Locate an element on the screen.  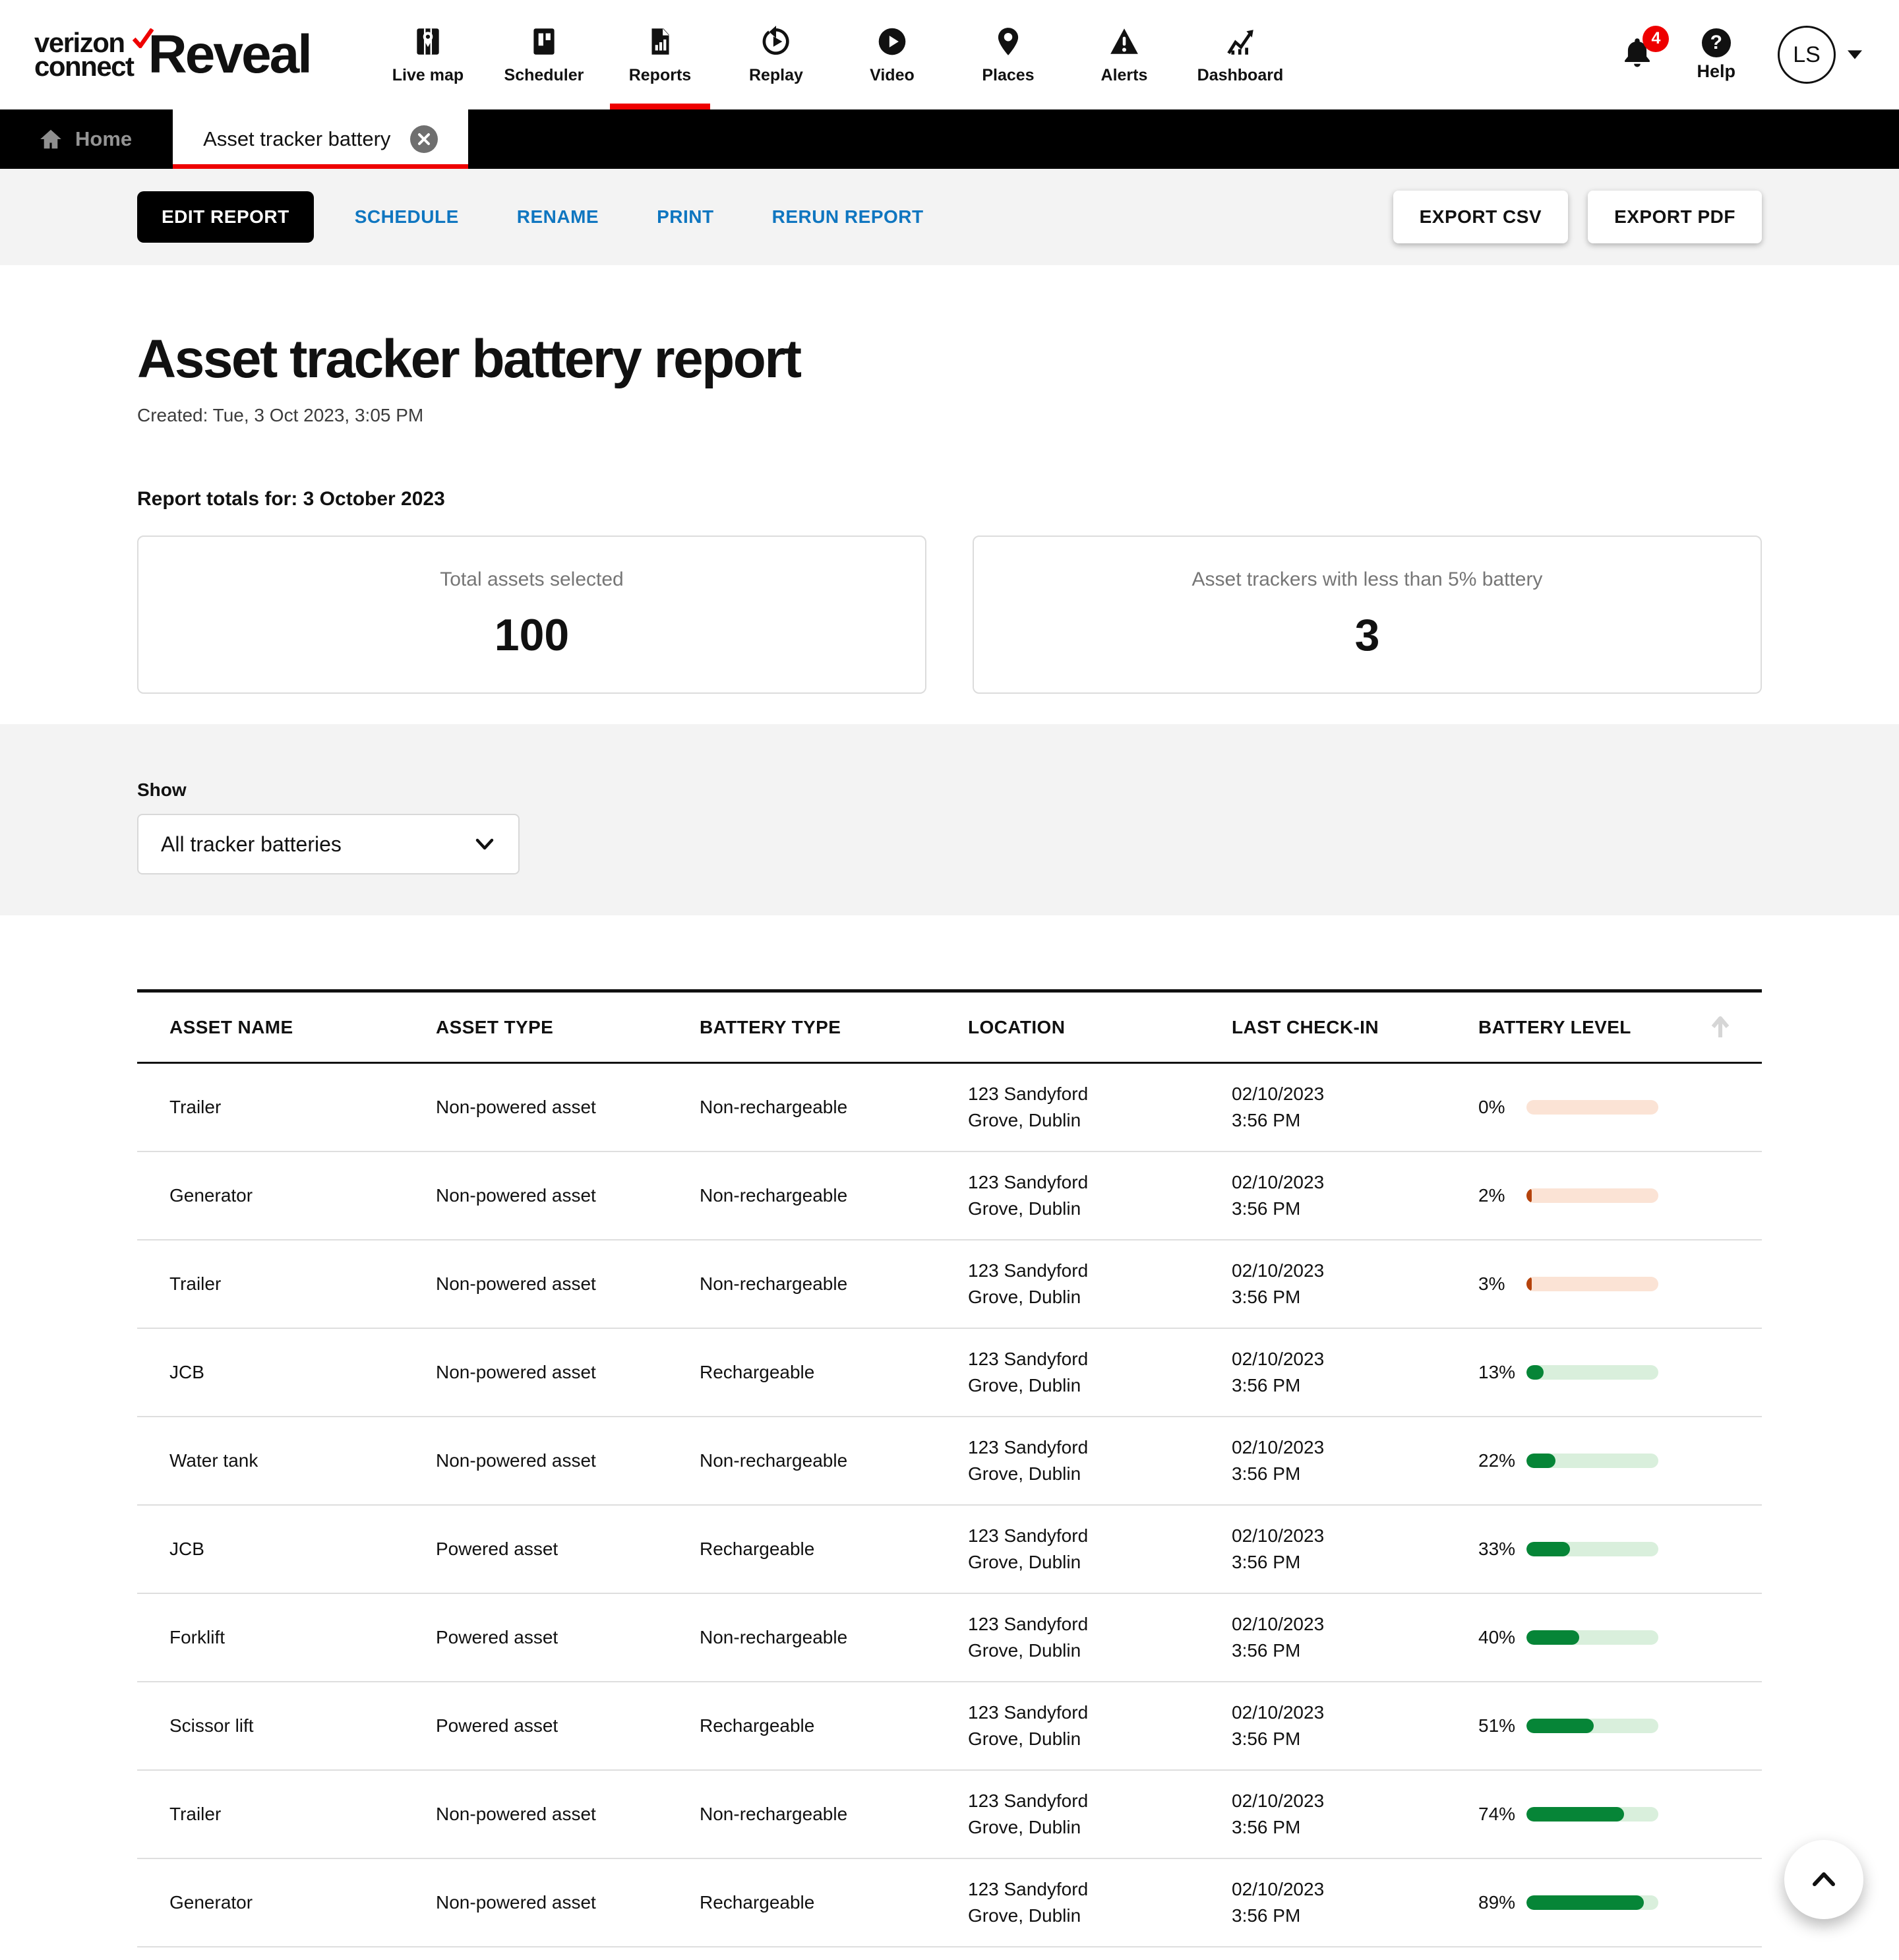
battery-level-cell: 3% is located at coordinates (1620, 1284).